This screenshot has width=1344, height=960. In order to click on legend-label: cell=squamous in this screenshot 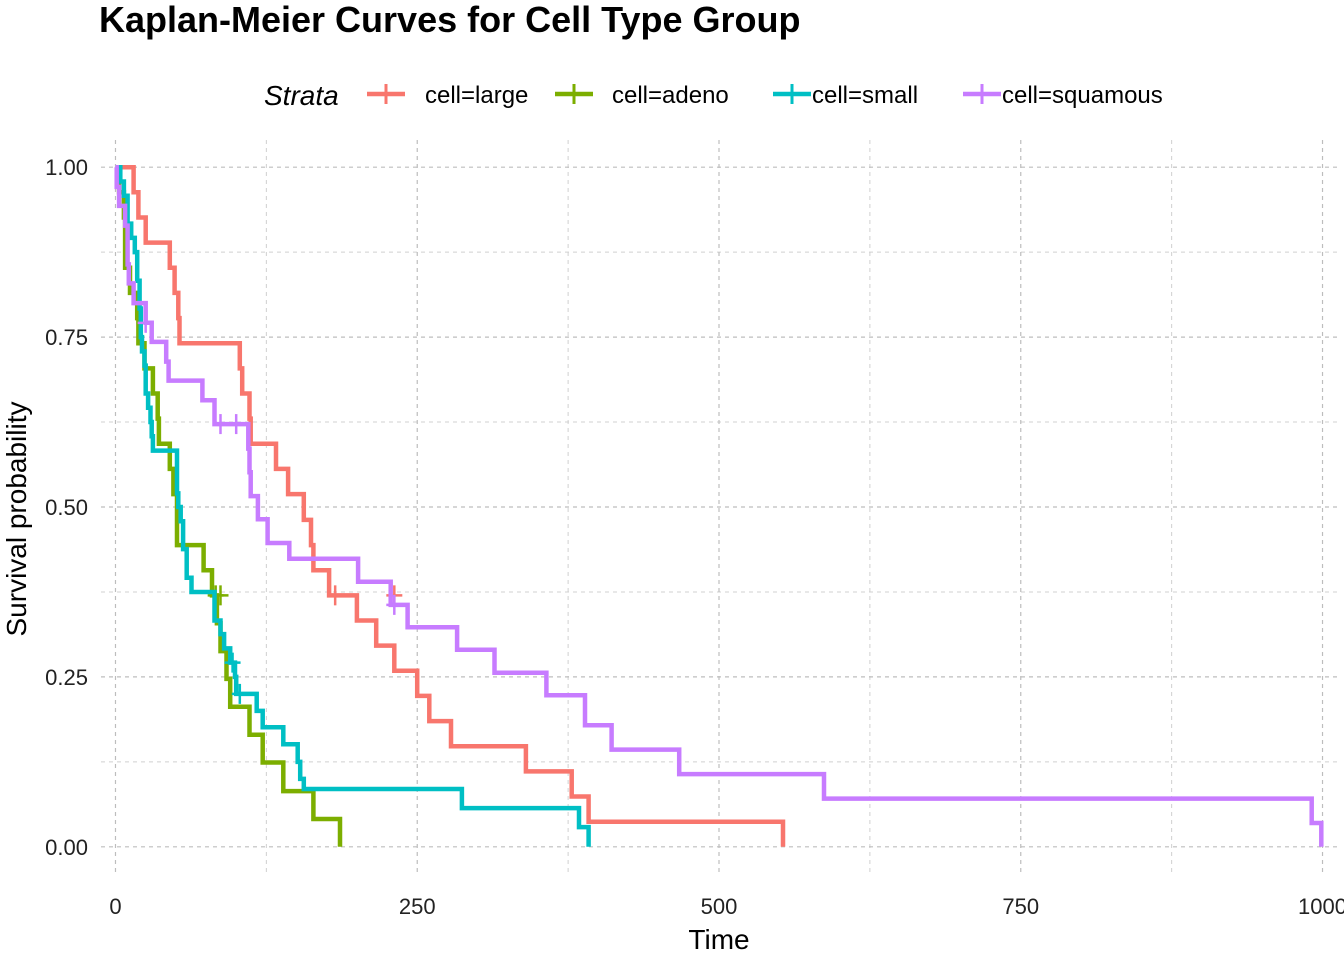, I will do `click(1082, 95)`.